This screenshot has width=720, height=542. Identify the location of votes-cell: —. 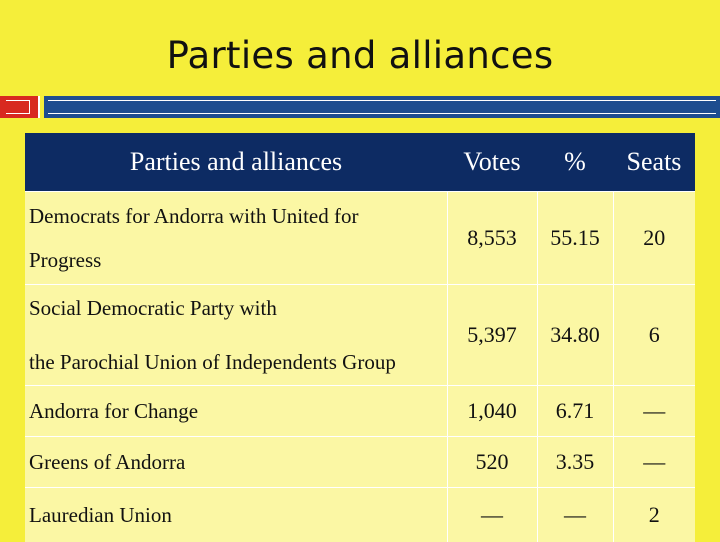
(492, 515).